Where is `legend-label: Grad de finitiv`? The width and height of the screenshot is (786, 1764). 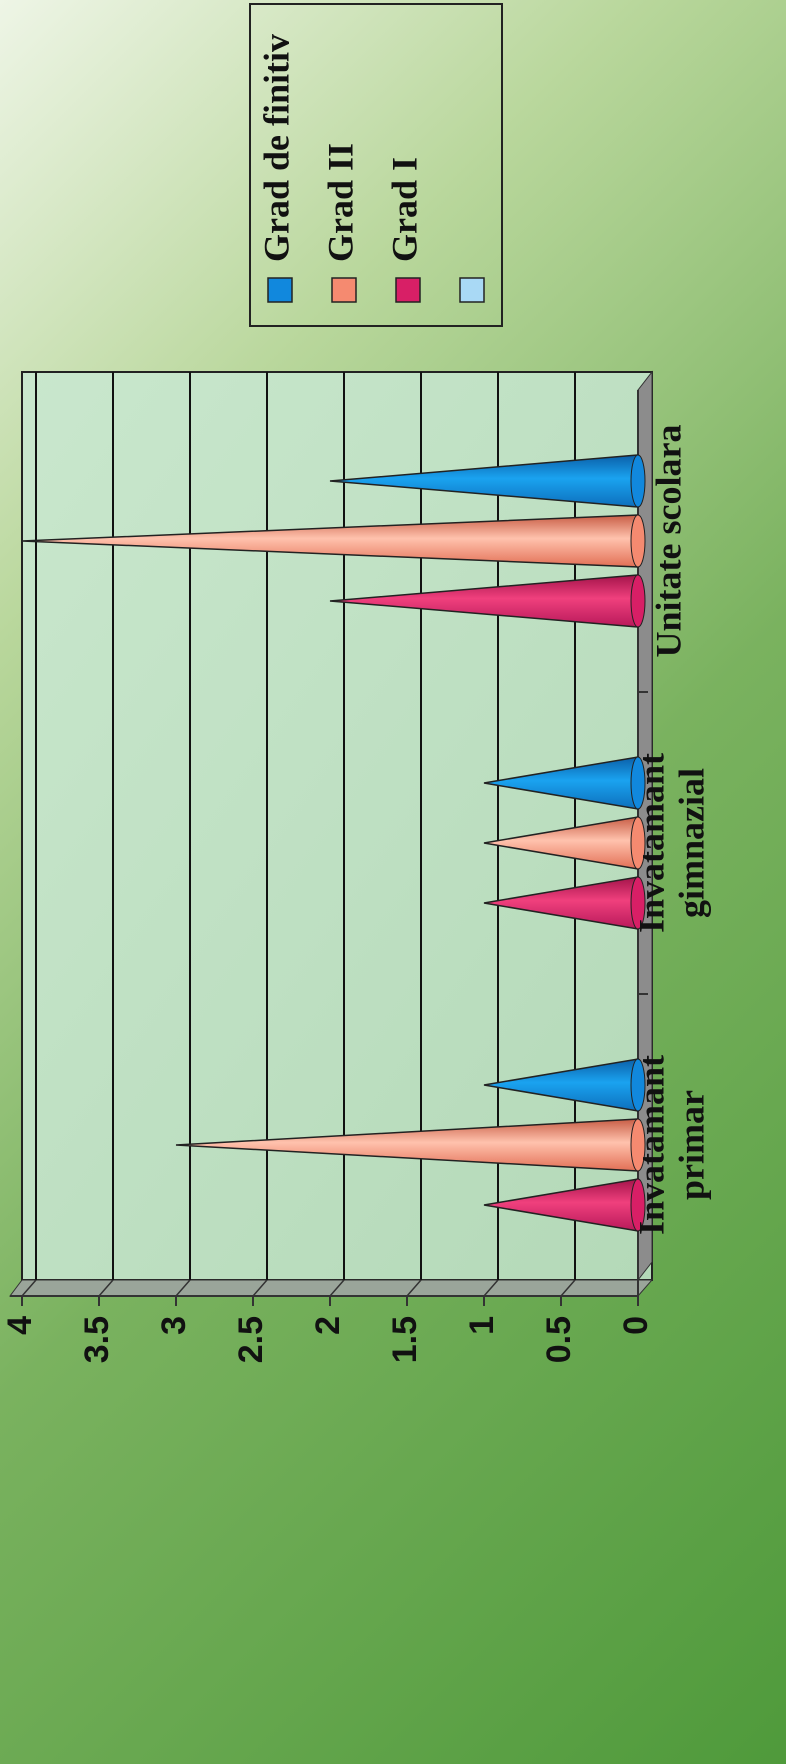
legend-label: Grad de finitiv is located at coordinates (276, 148).